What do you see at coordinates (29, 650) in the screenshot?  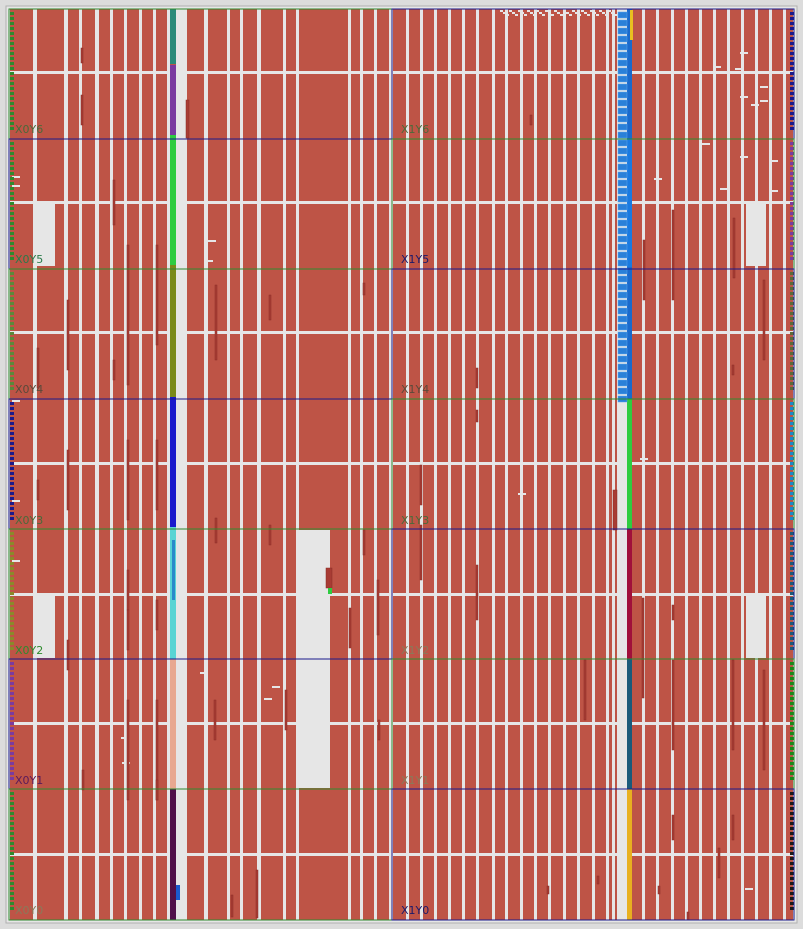 I see `clock-region-label: X0Y2` at bounding box center [29, 650].